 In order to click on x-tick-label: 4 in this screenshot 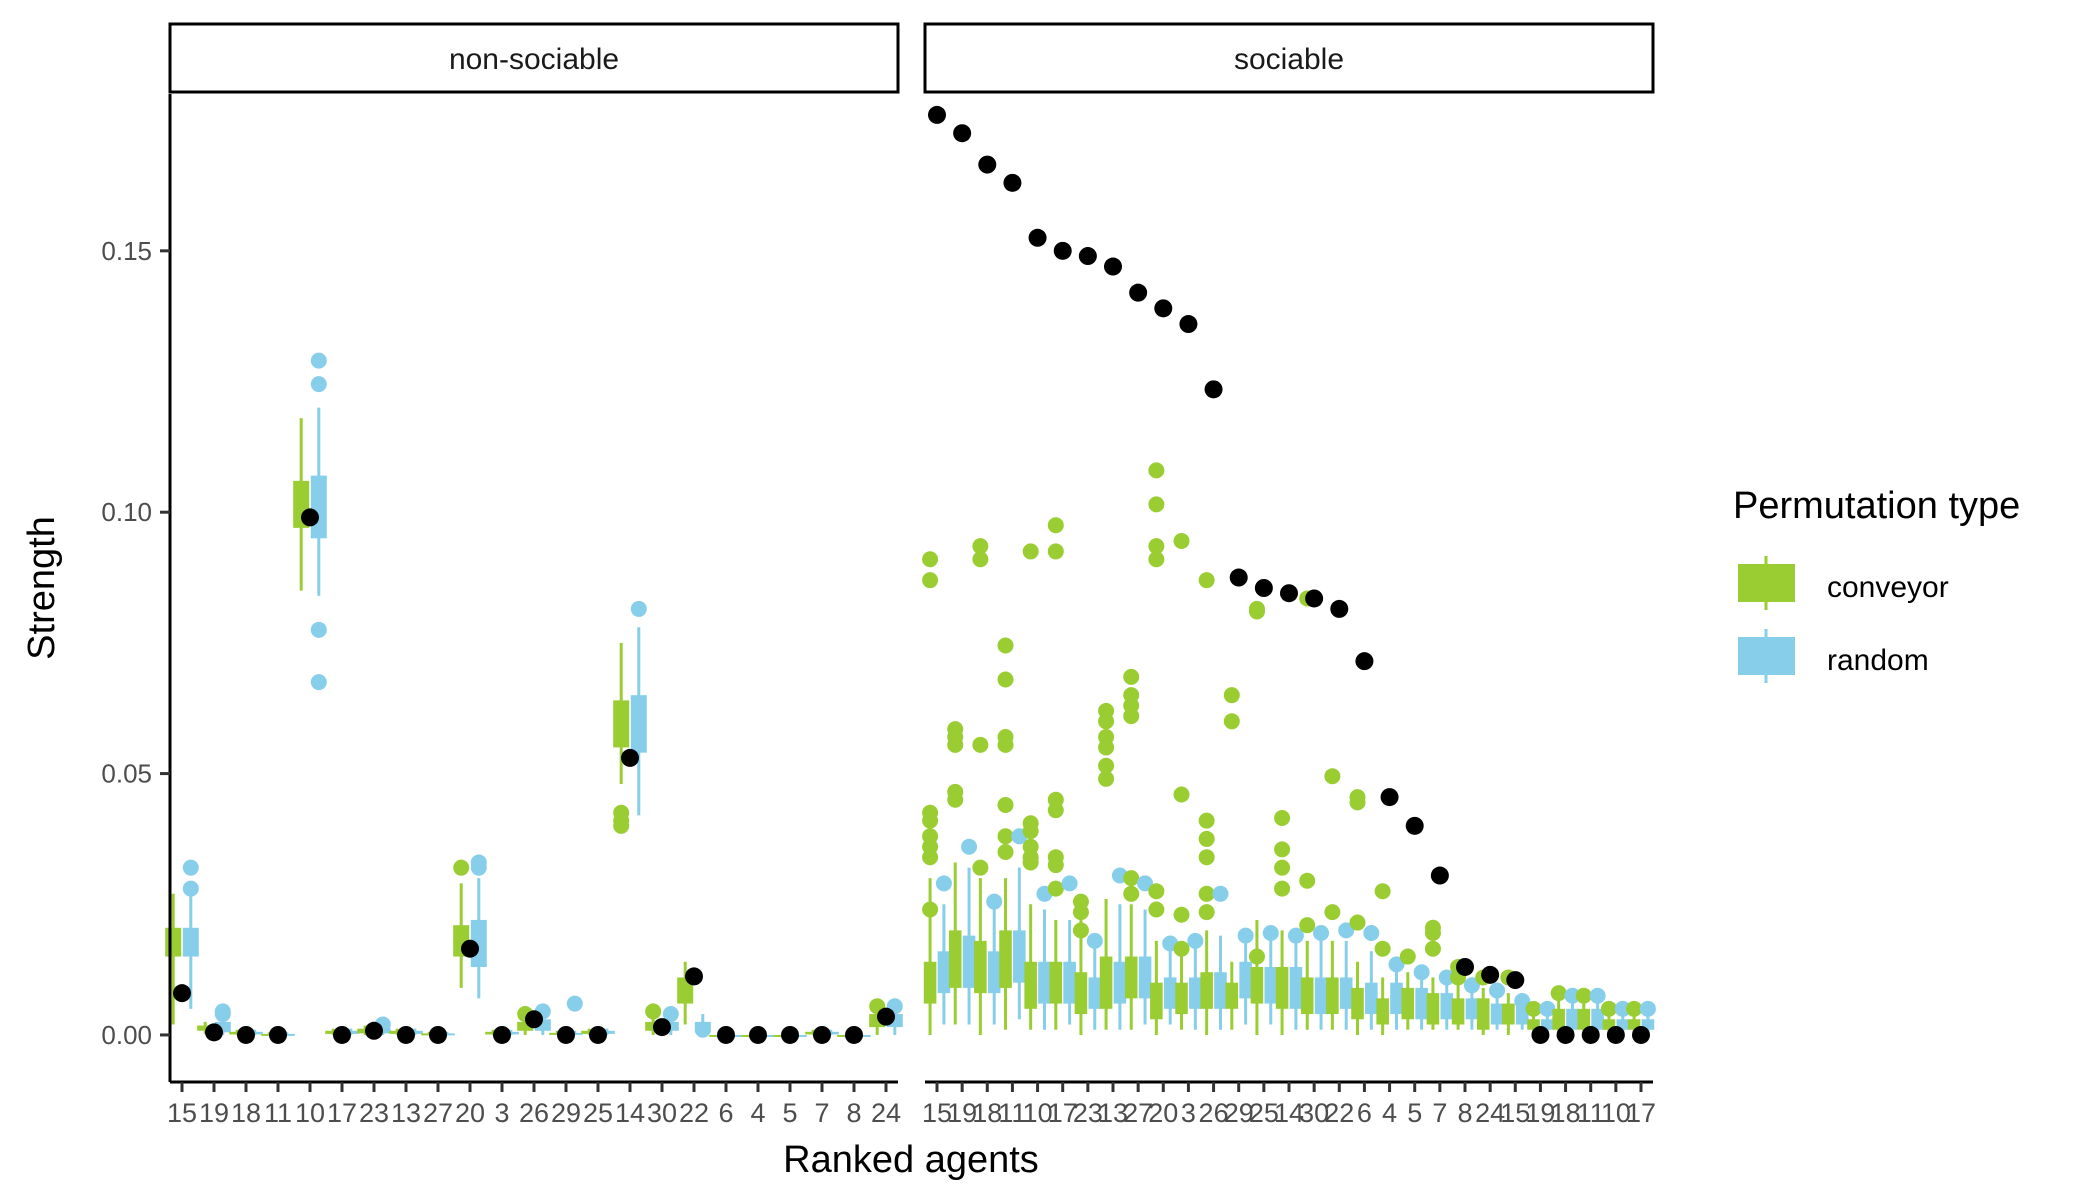, I will do `click(1389, 1113)`.